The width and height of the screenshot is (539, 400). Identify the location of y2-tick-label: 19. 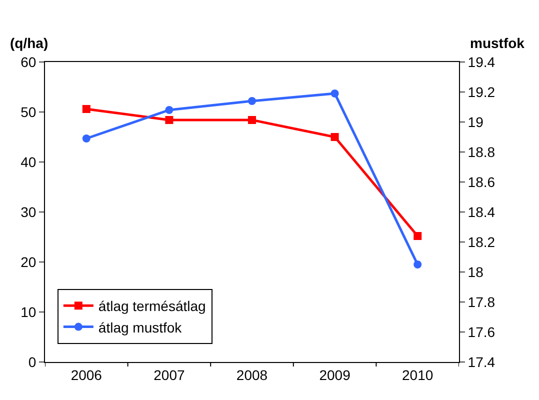
(476, 122).